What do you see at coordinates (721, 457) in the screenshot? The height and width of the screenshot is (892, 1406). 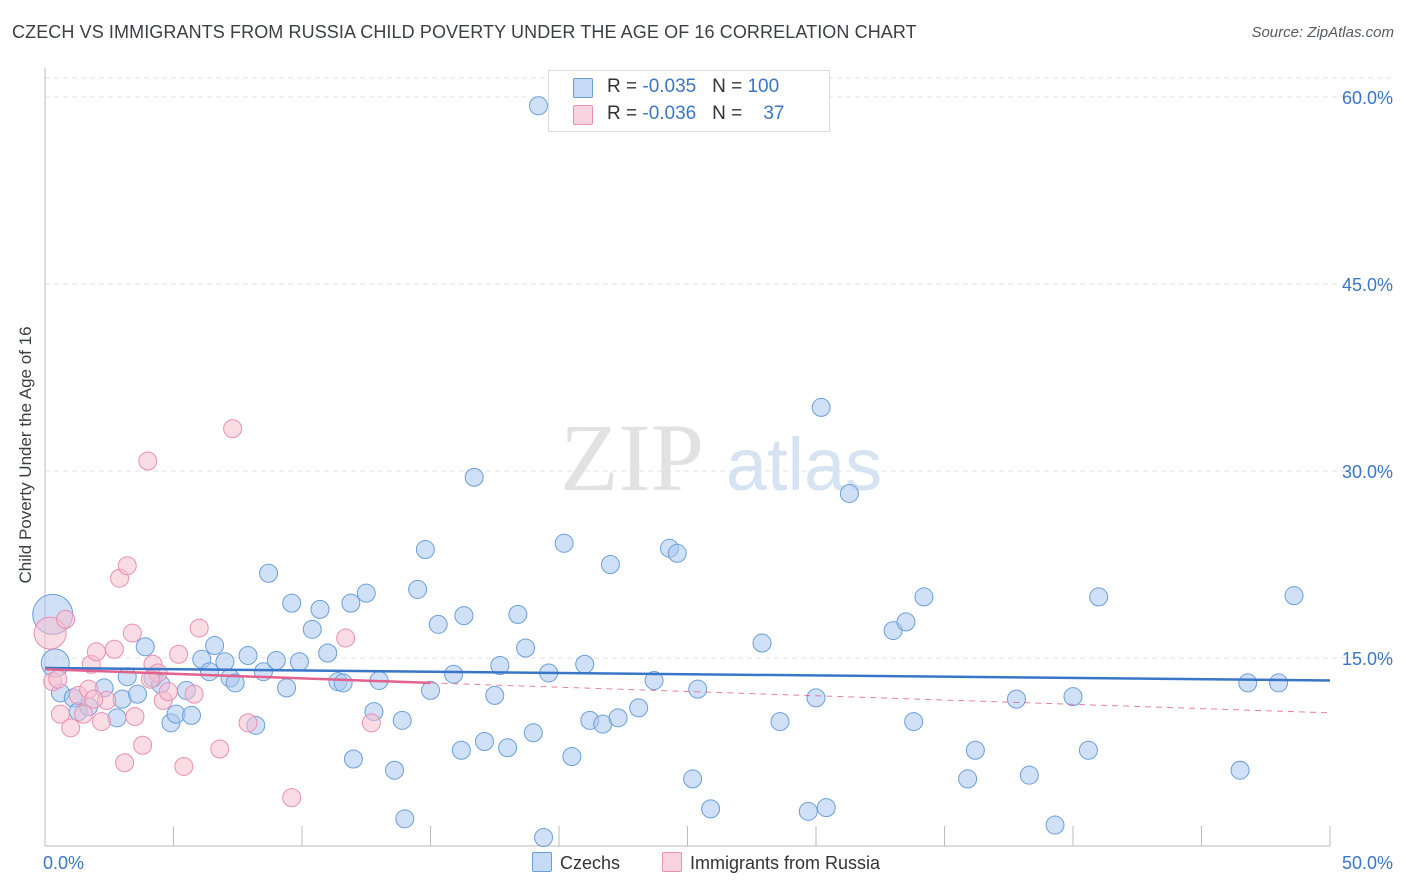 I see `watermark: ZIP atlas` at bounding box center [721, 457].